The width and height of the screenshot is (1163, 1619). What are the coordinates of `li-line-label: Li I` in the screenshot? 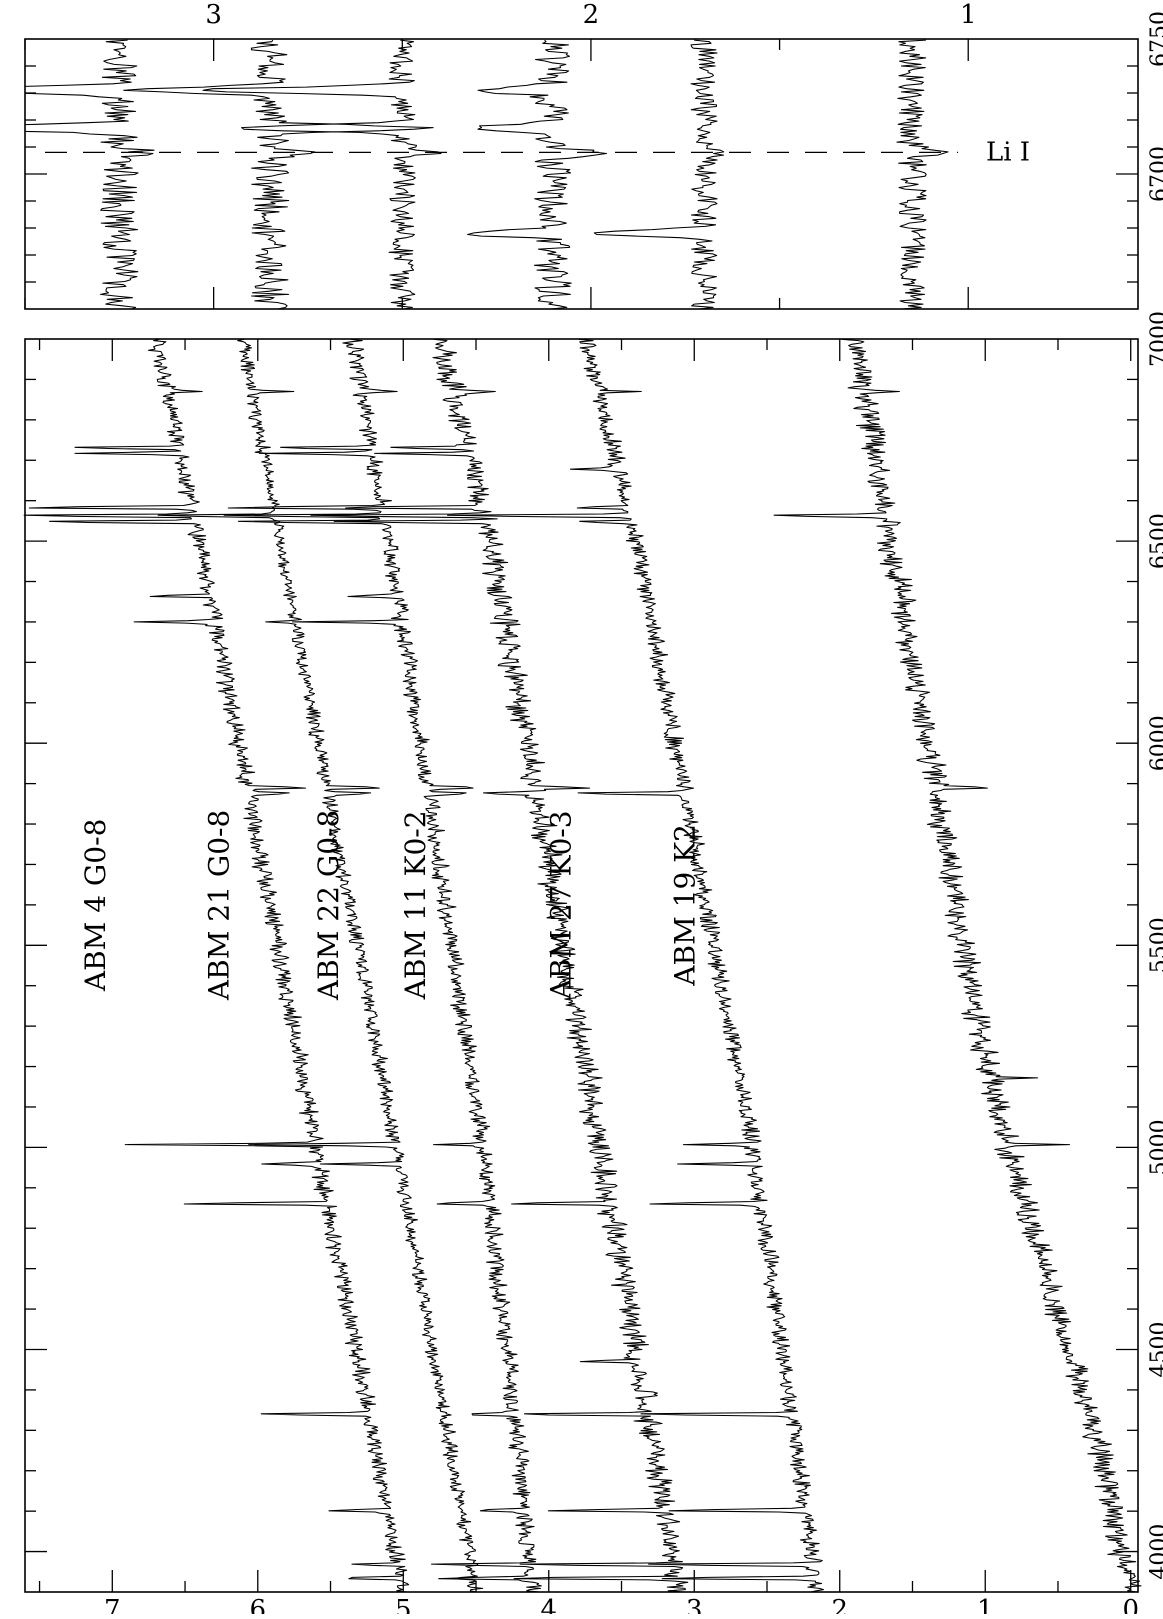 It's located at (1008, 152).